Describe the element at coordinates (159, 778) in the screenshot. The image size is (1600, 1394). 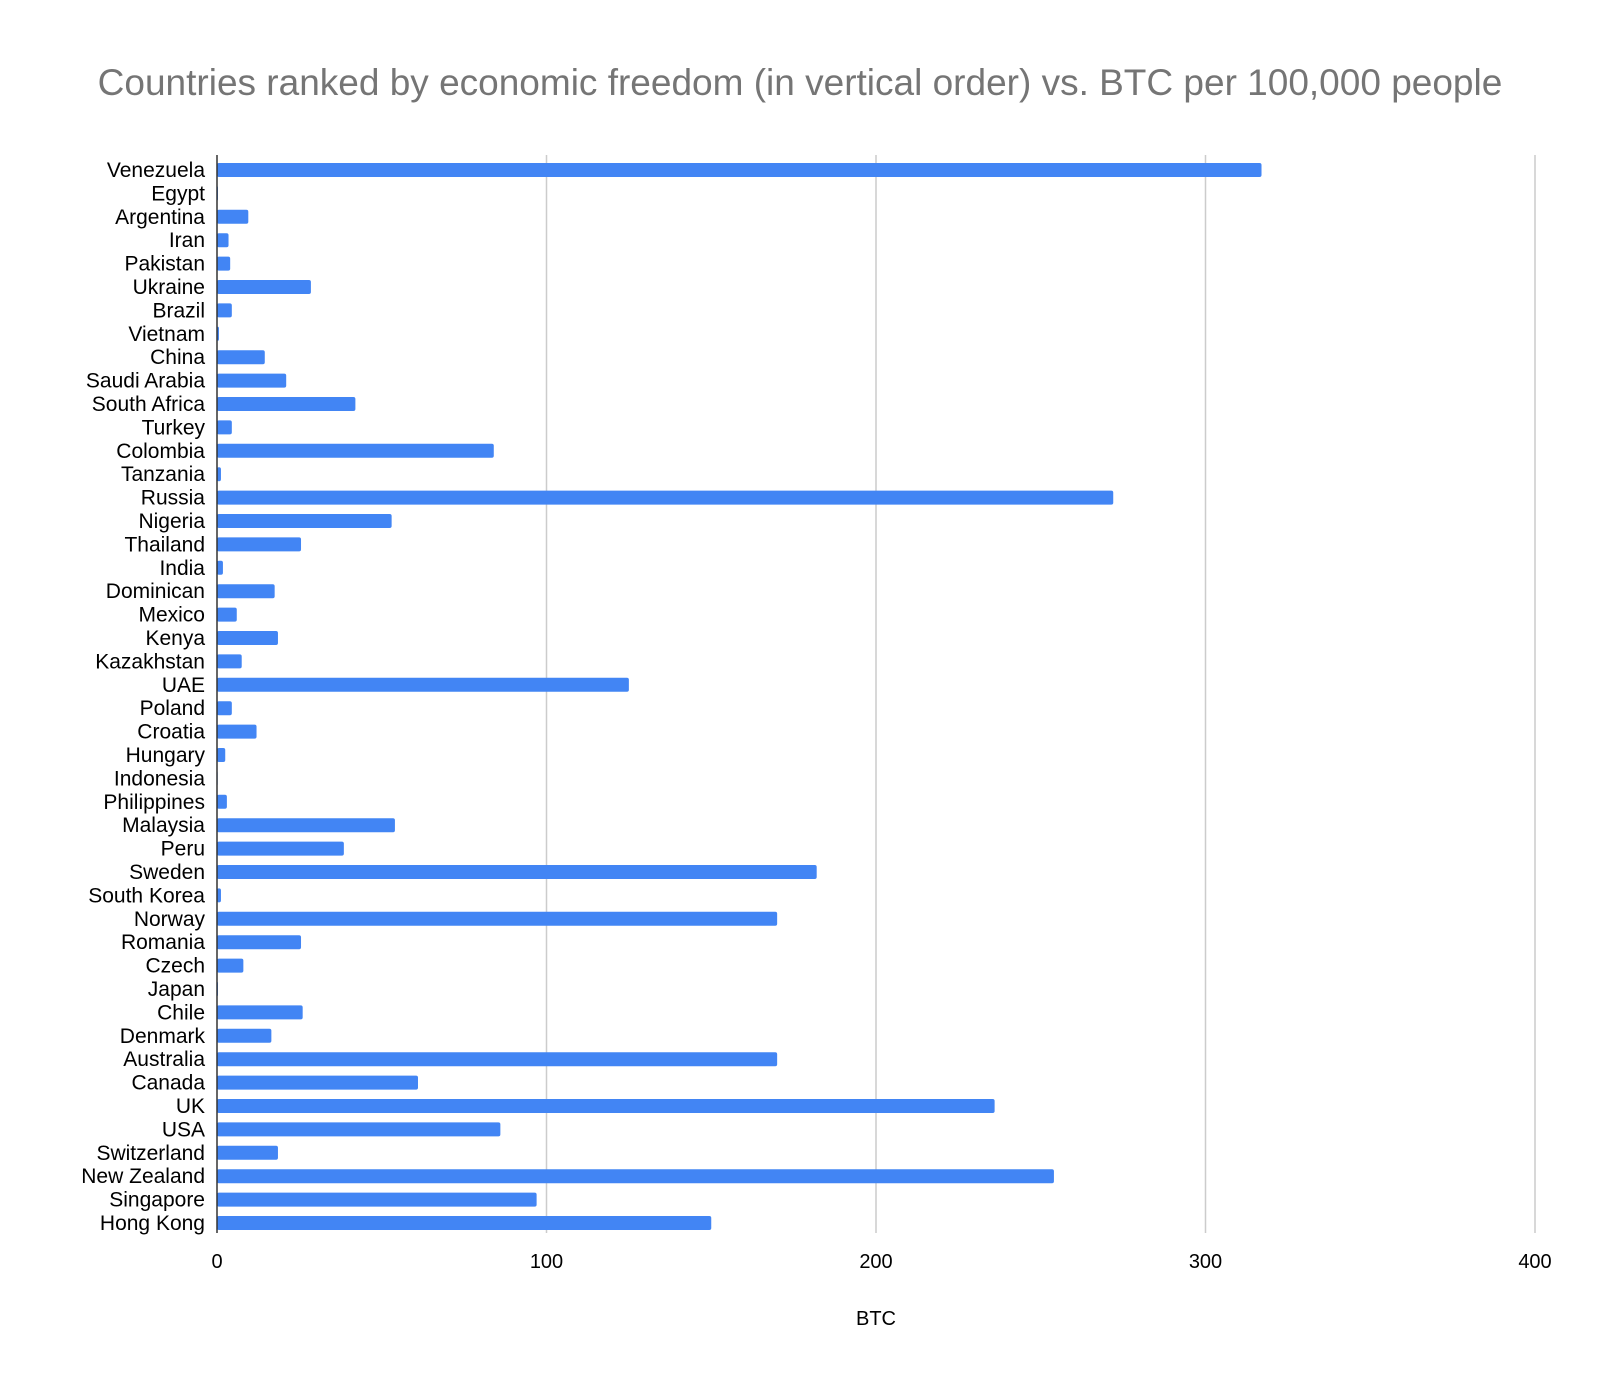
I see `category-label: Indonesia` at that location.